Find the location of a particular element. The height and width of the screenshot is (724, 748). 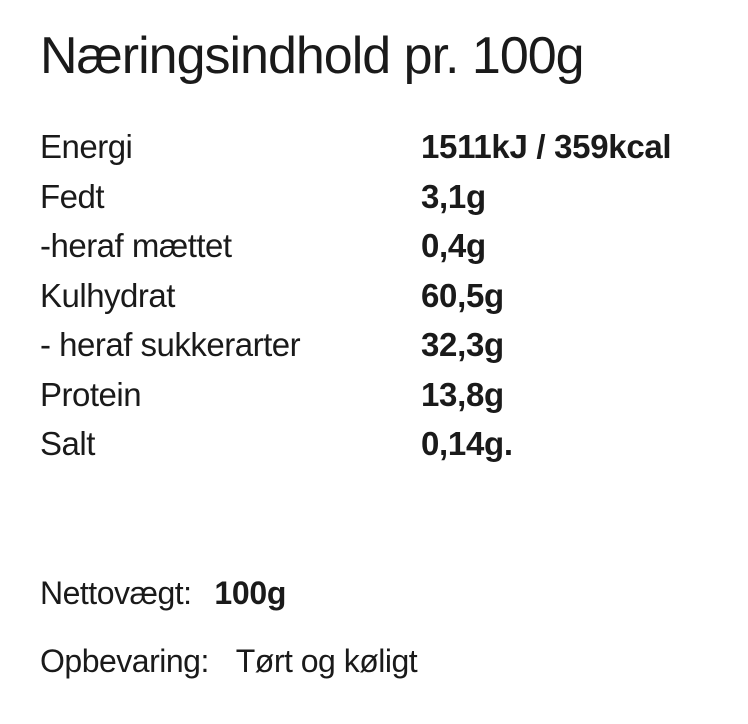

nutrient-value-fat: 3,1g is located at coordinates (453, 196).